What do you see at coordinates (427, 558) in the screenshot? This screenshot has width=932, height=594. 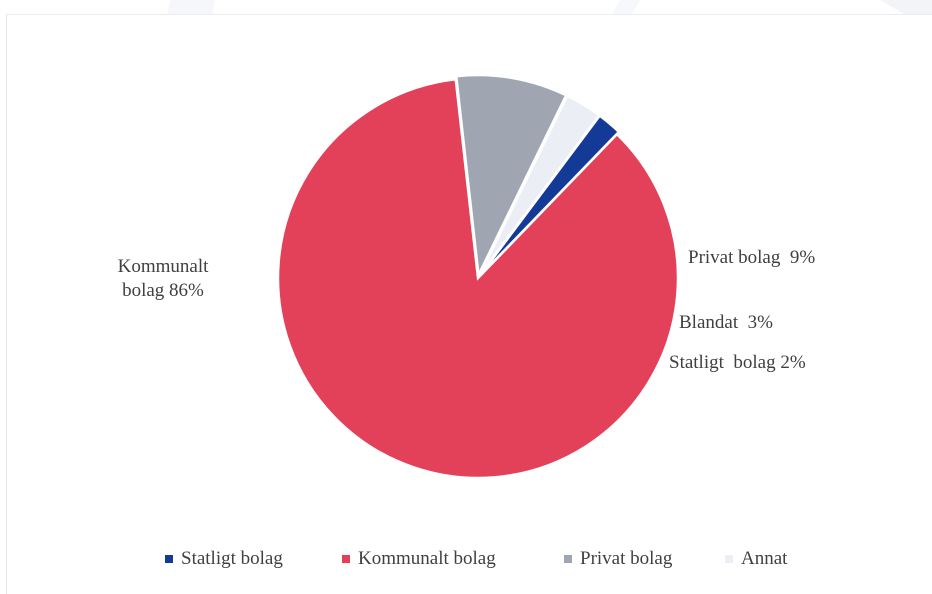 I see `legend-label: Kommunalt bolag` at bounding box center [427, 558].